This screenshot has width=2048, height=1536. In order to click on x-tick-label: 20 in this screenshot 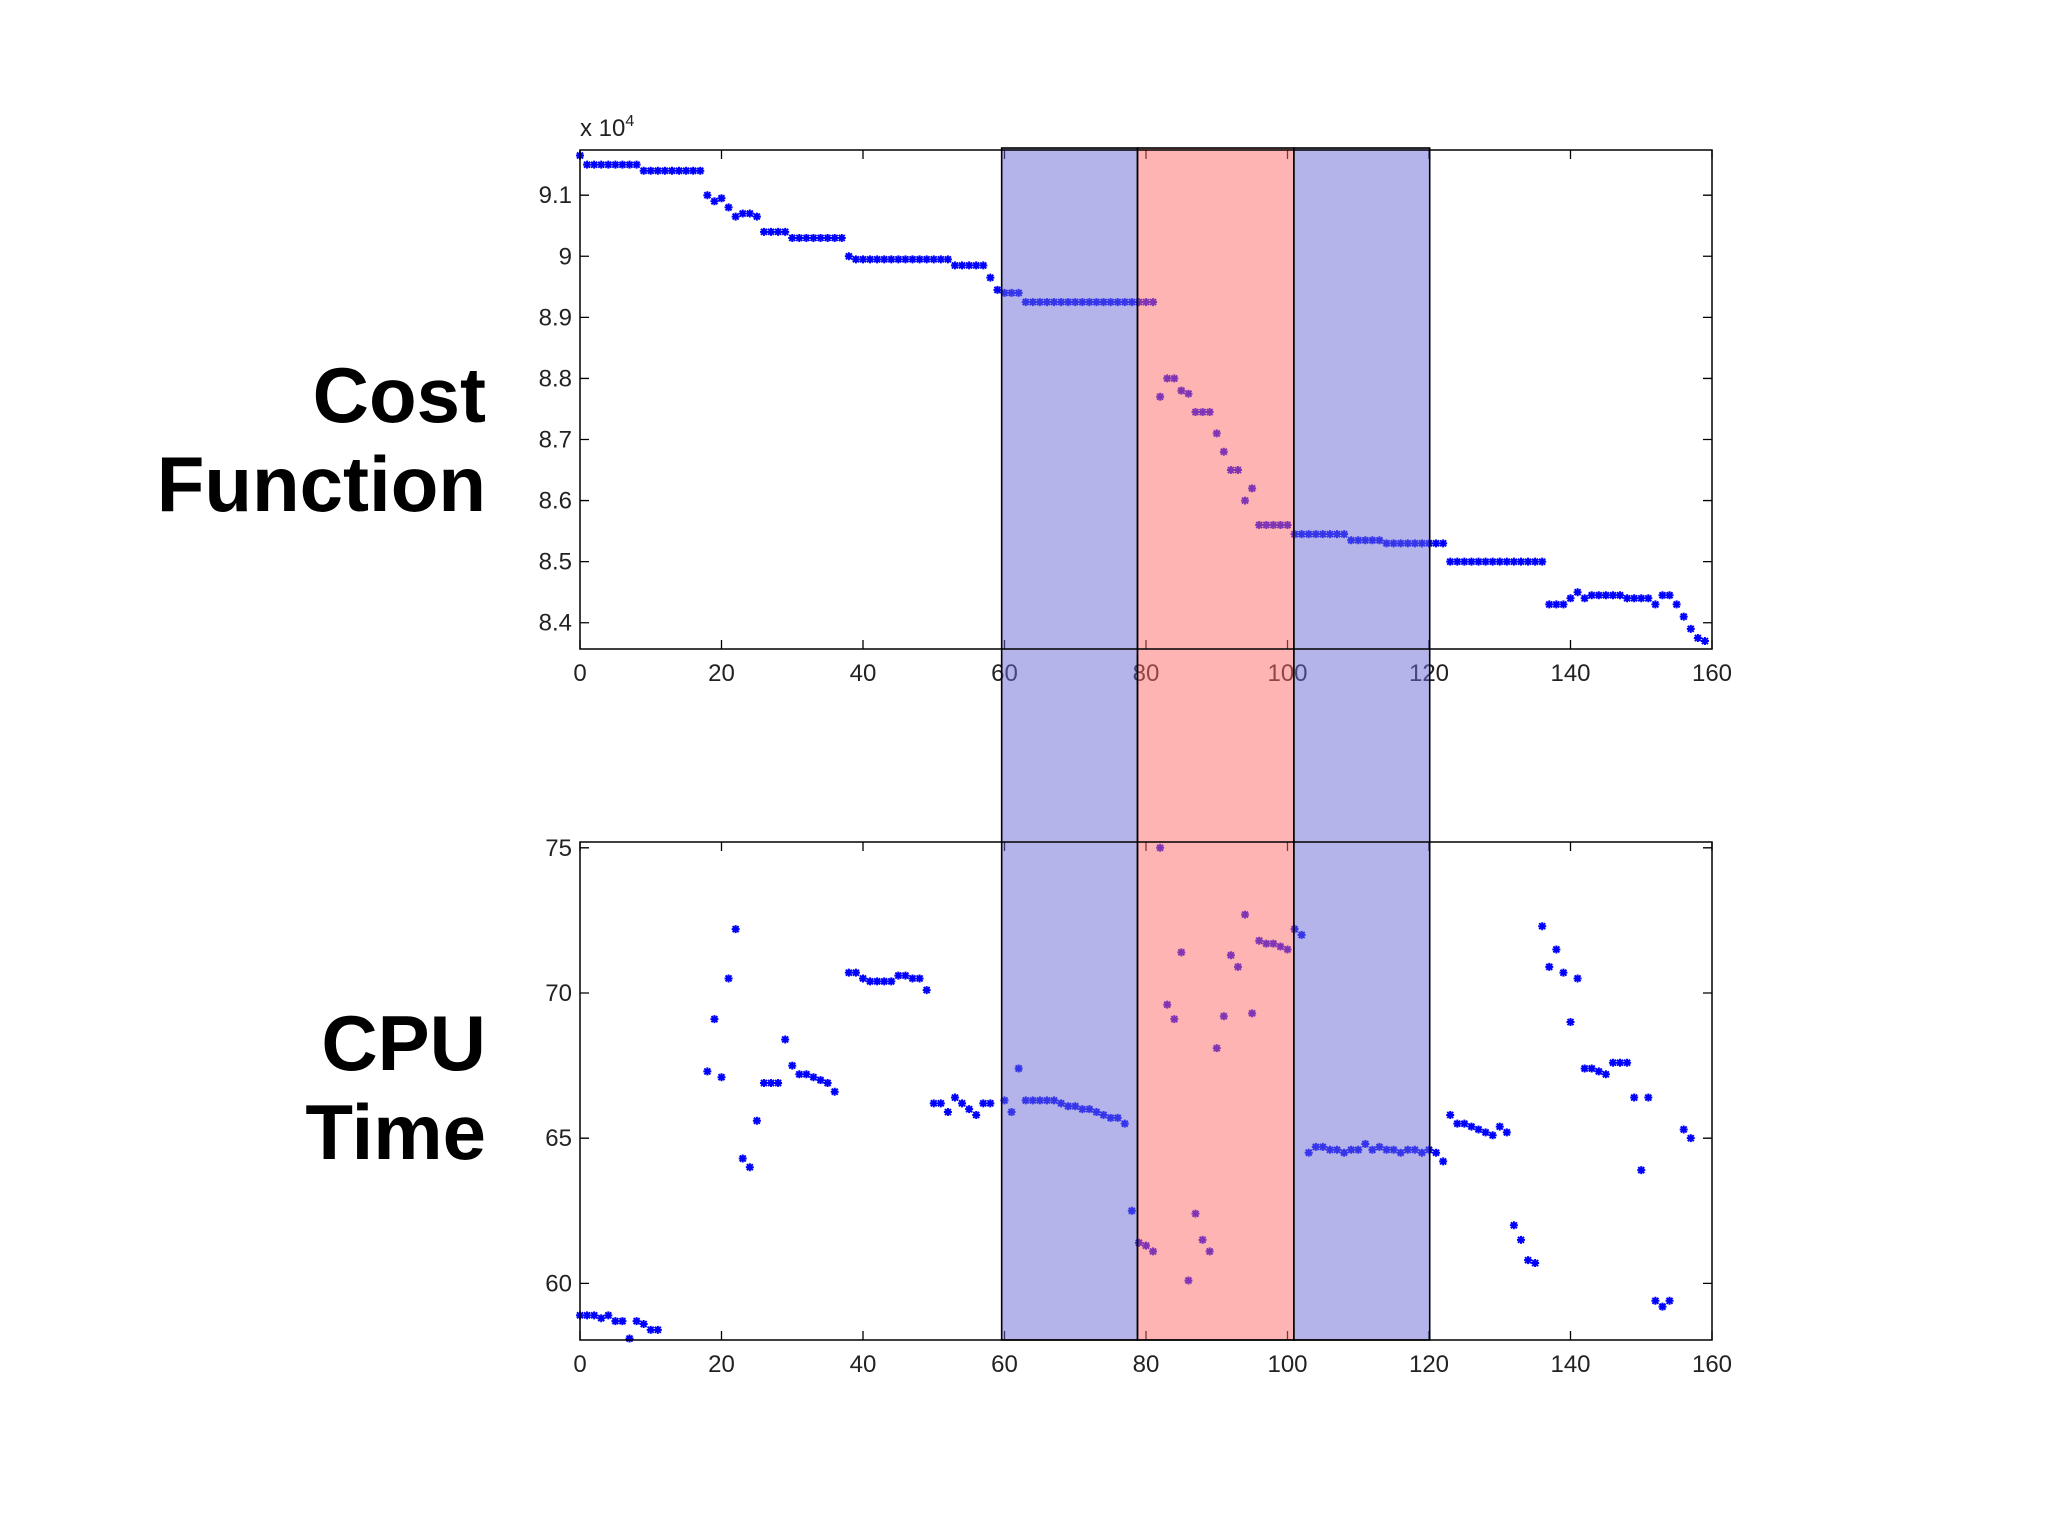, I will do `click(721, 1364)`.